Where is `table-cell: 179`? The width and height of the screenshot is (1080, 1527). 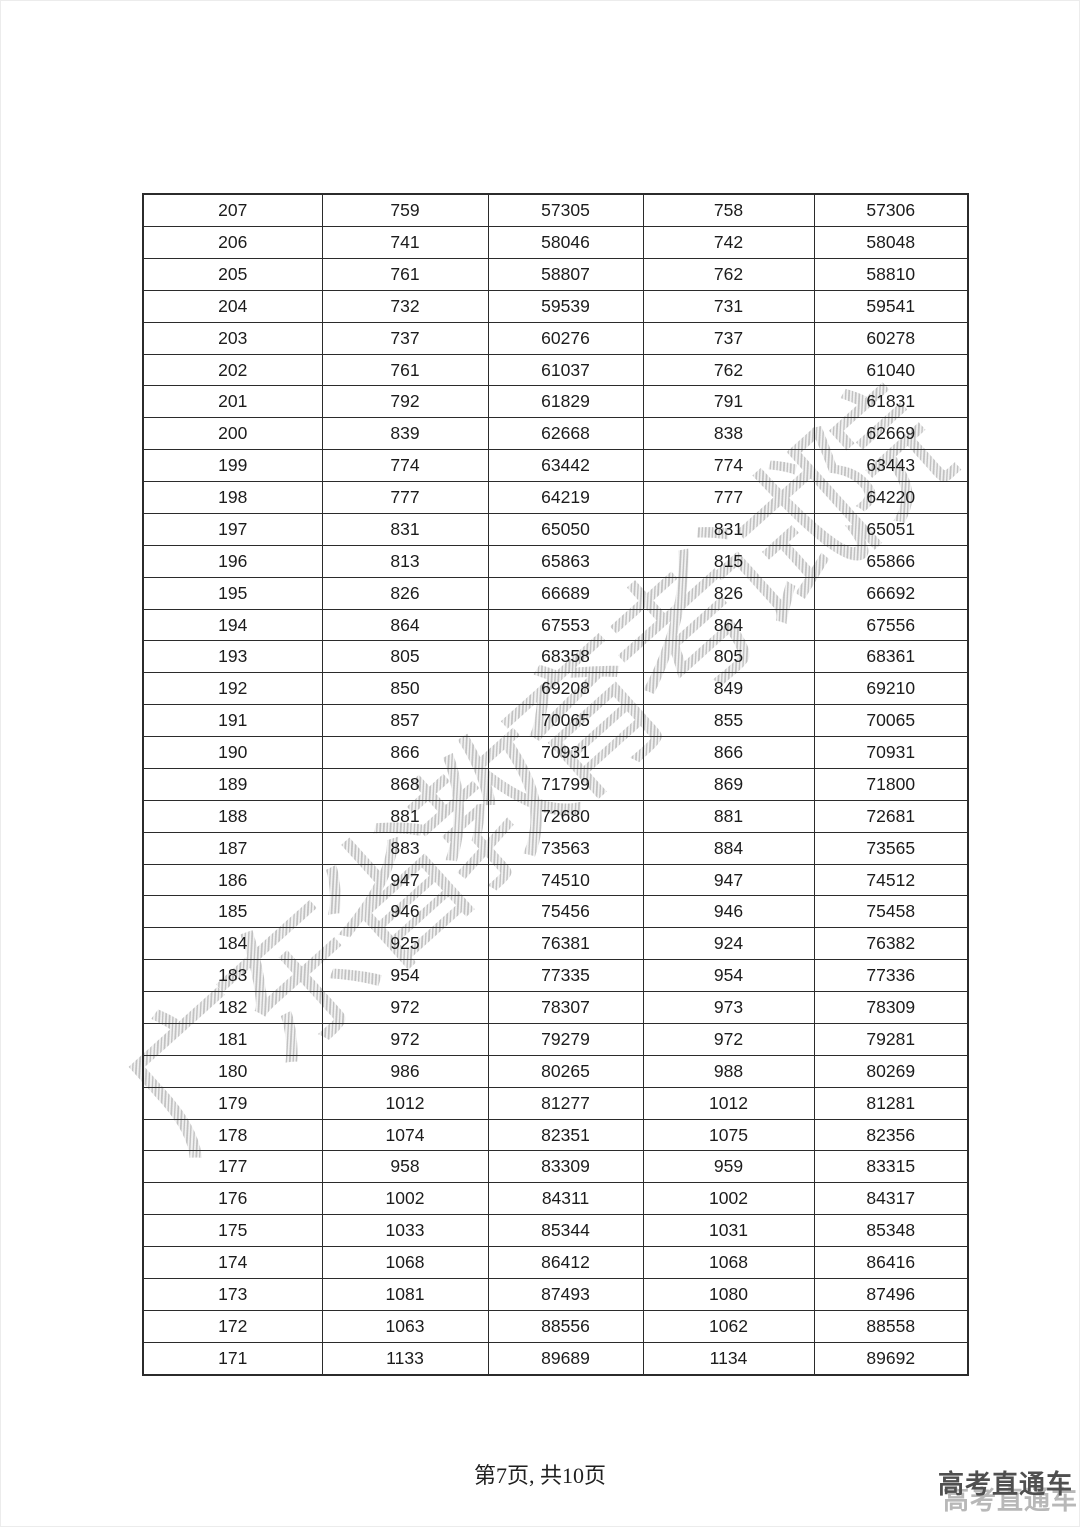
table-cell: 179 is located at coordinates (232, 1103).